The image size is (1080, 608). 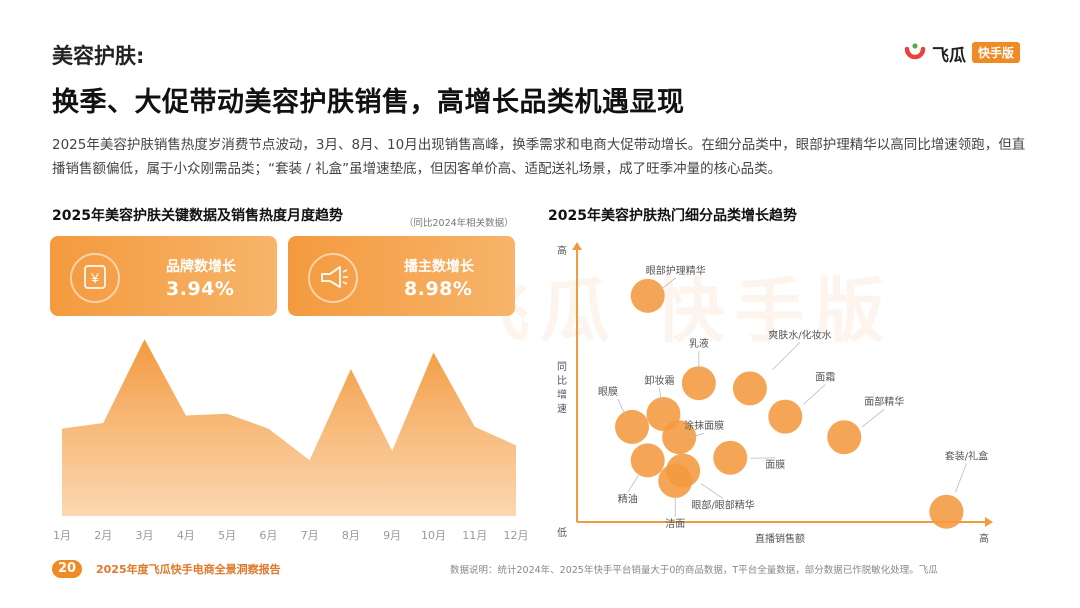 I want to click on point-label: 精油, so click(x=628, y=498).